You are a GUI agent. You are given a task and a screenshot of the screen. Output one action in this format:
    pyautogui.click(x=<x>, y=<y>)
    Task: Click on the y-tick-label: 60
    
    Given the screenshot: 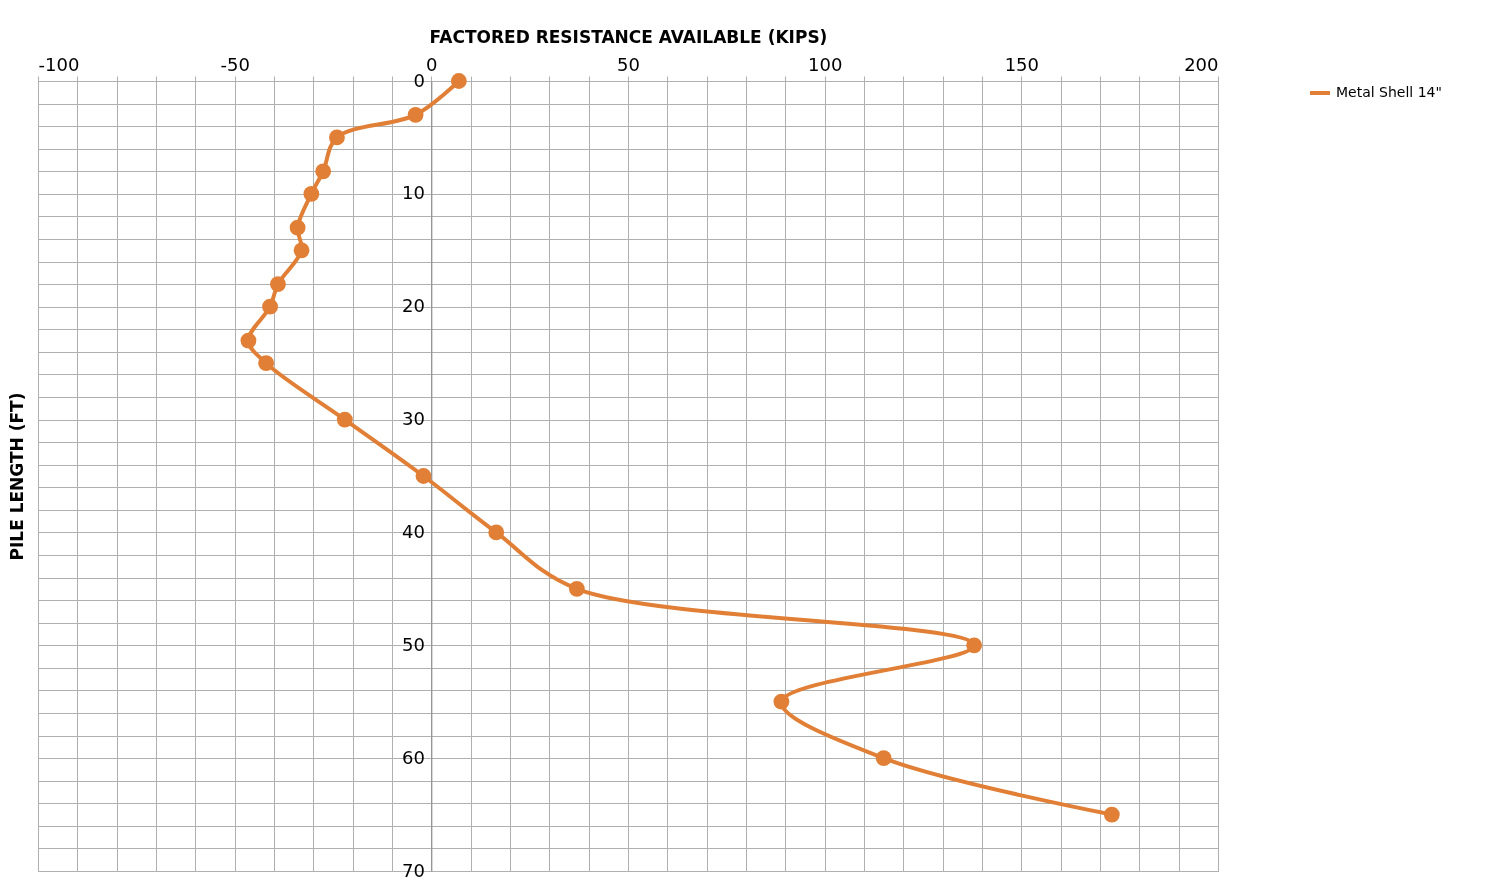 What is the action you would take?
    pyautogui.click(x=413, y=757)
    